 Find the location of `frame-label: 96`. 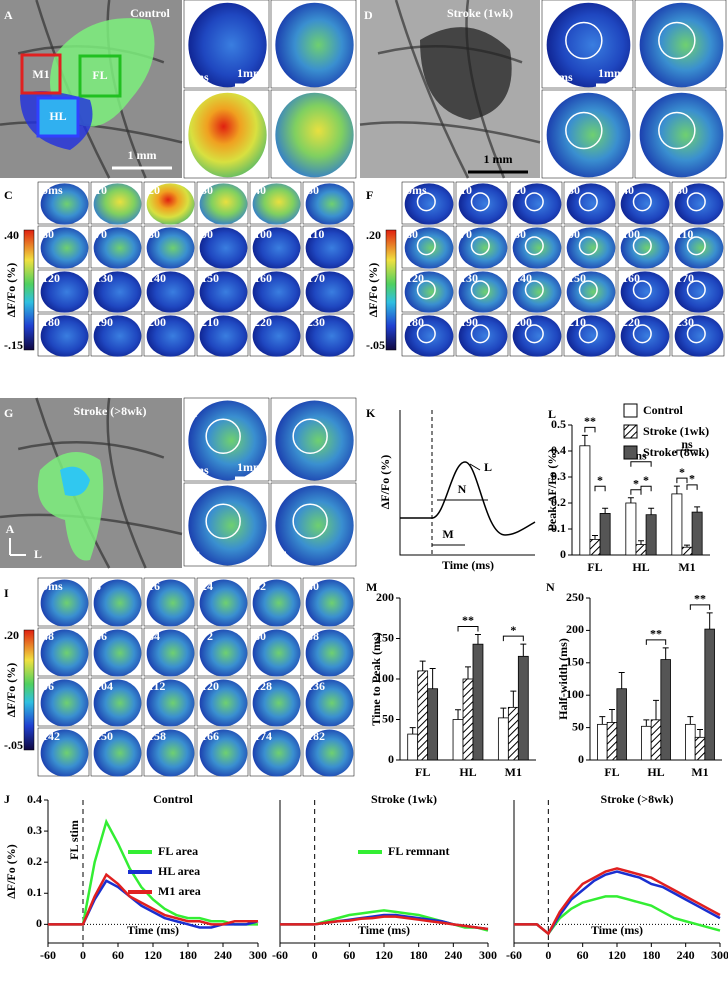

frame-label: 96 is located at coordinates (48, 686).